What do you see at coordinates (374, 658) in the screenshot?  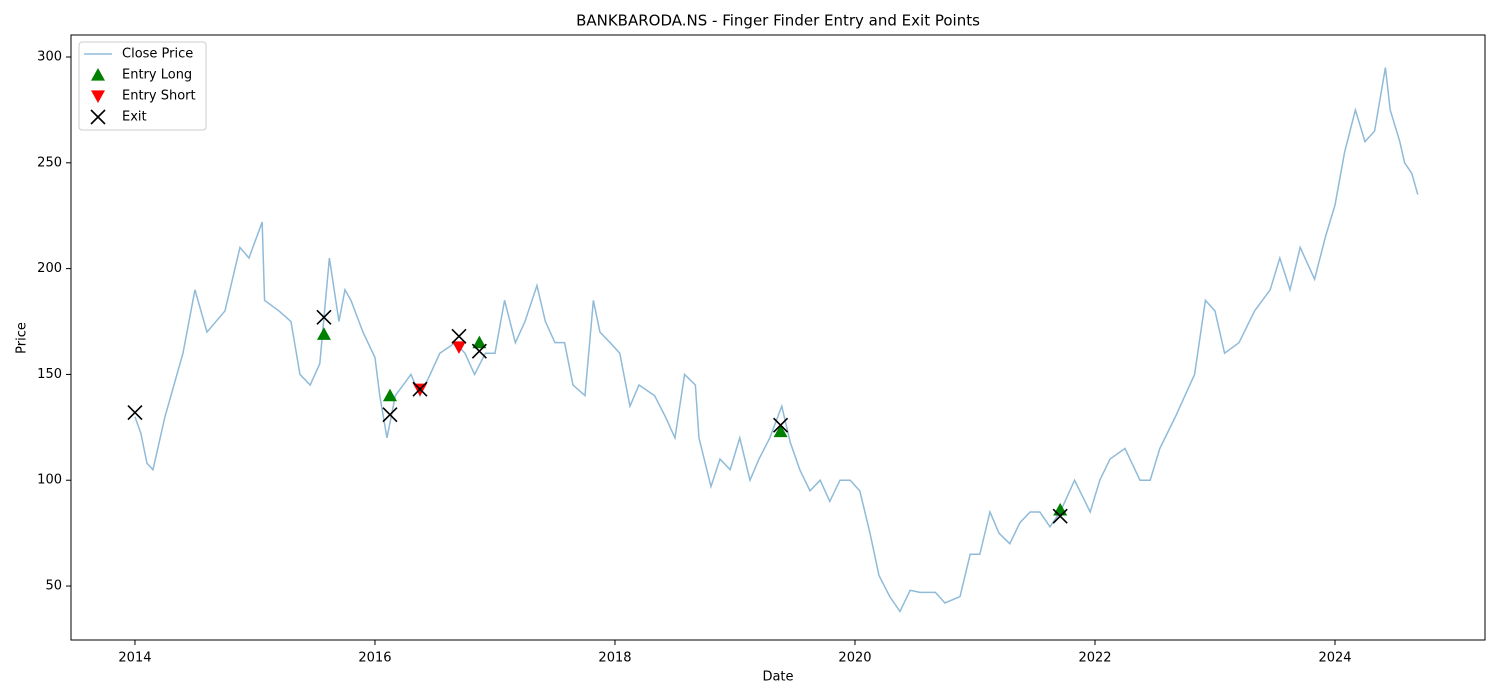 I see `x-tick-label: 2016` at bounding box center [374, 658].